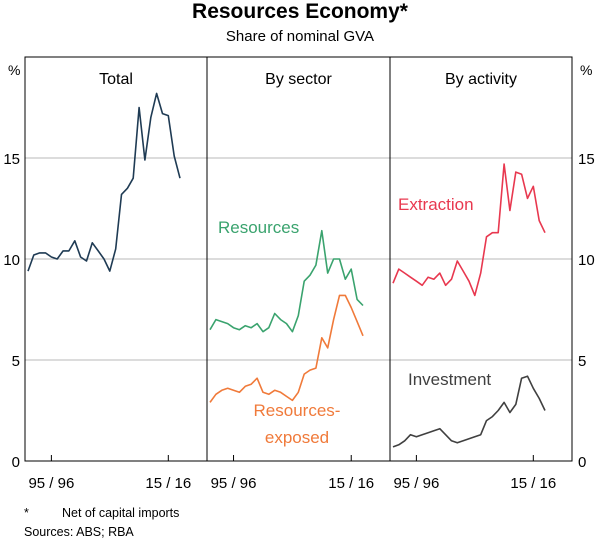  Describe the element at coordinates (449, 379) in the screenshot. I see `series-label: Investment` at that location.